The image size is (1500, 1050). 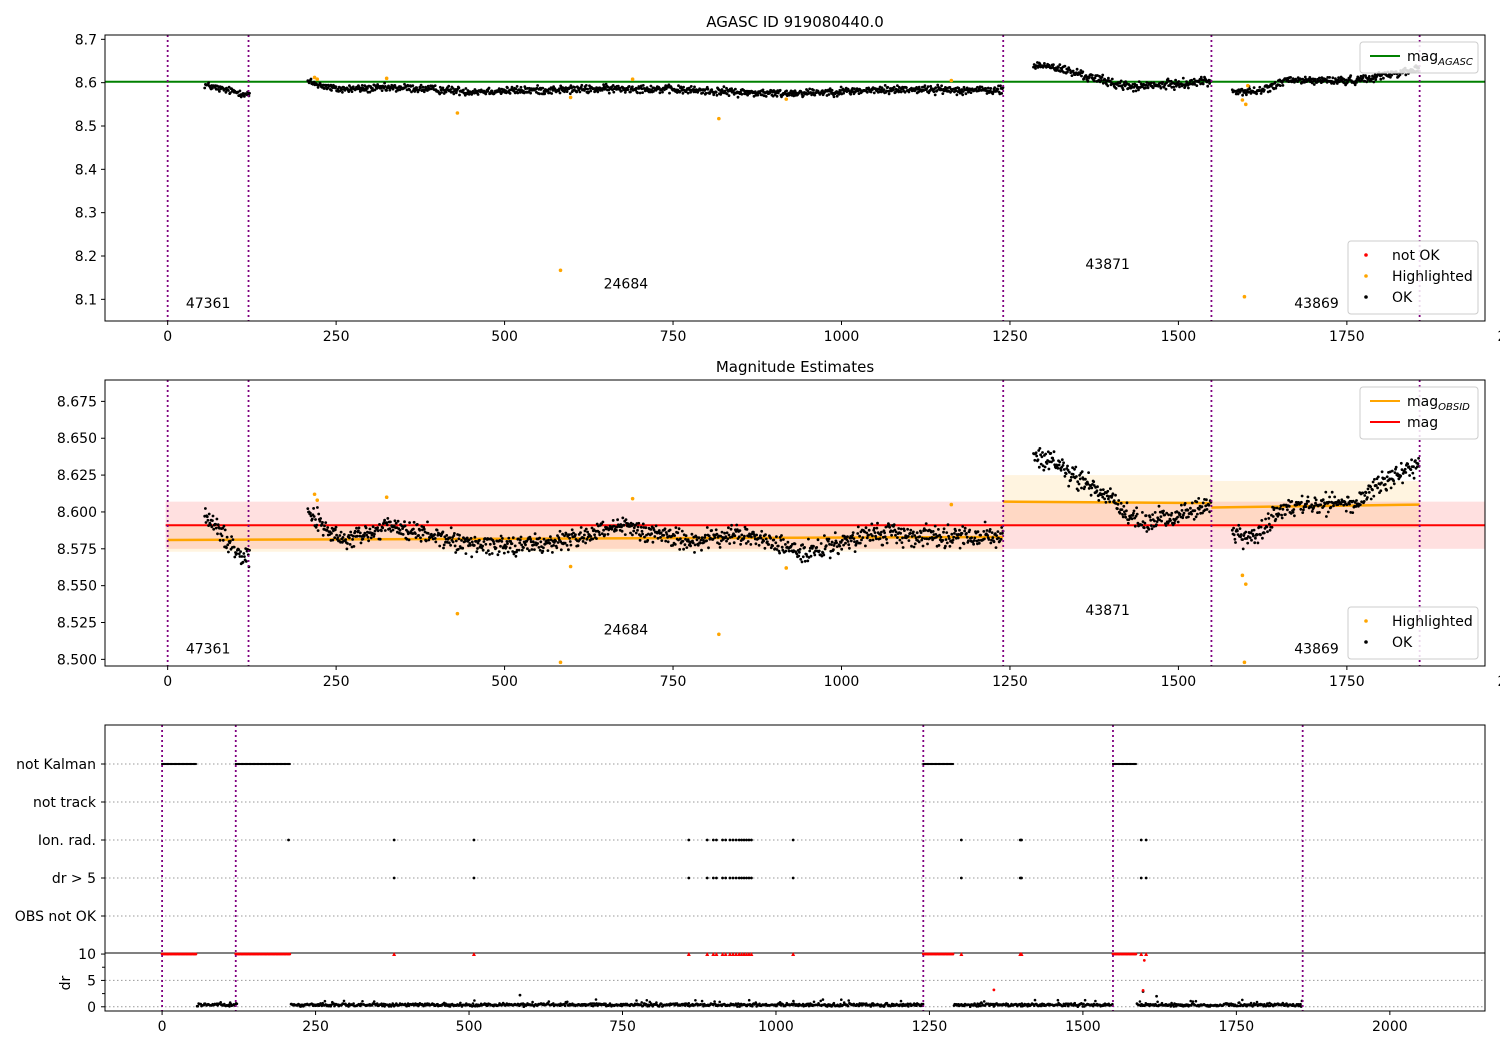 What do you see at coordinates (842, 682) in the screenshot?
I see `x-tick-label: 1000` at bounding box center [842, 682].